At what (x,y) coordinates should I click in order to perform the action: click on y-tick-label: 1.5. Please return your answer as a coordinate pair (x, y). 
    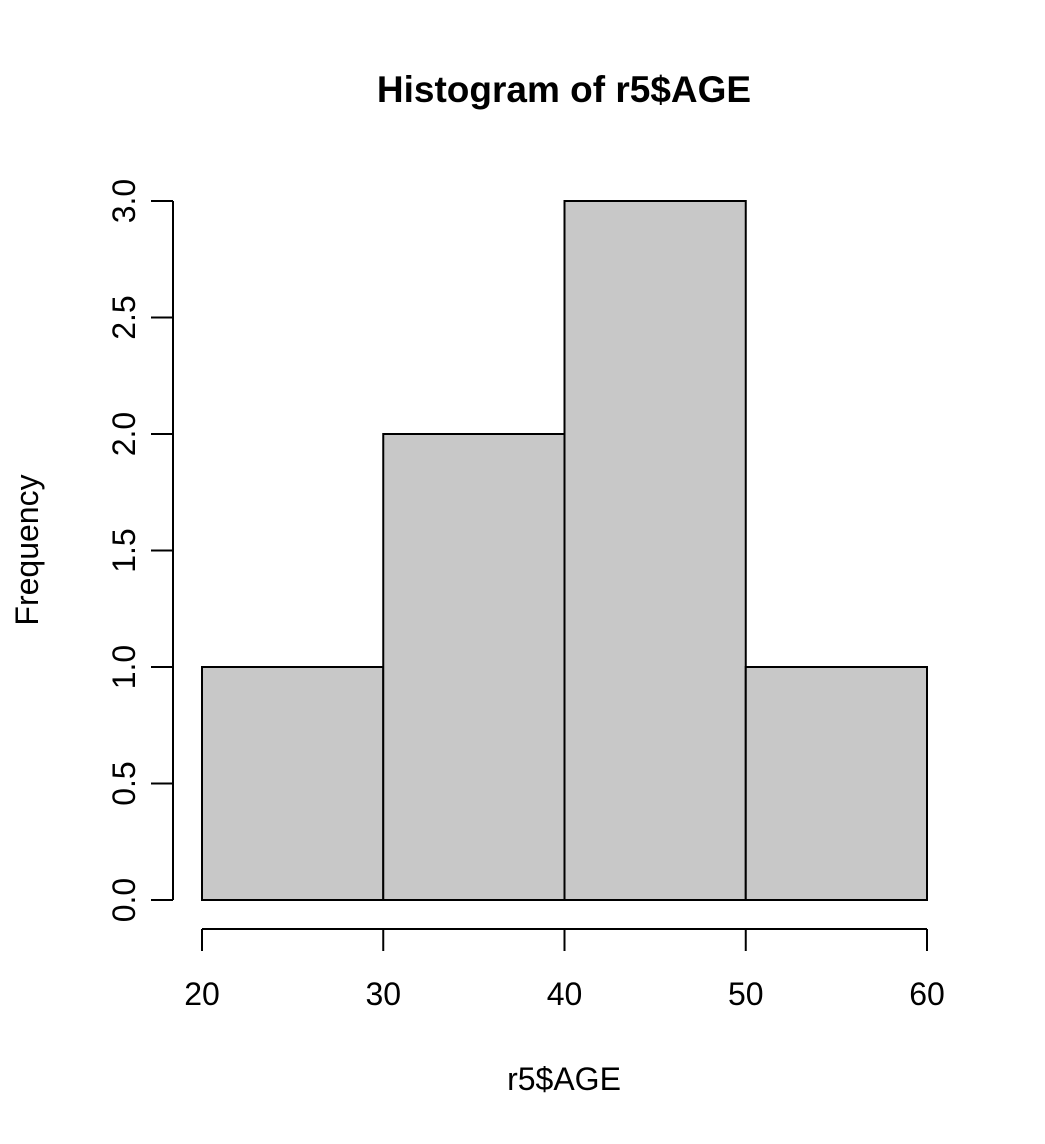
    Looking at the image, I should click on (124, 550).